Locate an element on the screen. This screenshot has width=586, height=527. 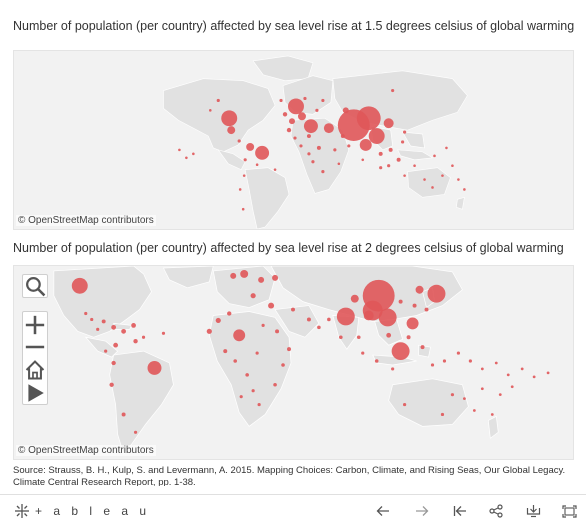
redo-button is located at coordinates (422, 511).